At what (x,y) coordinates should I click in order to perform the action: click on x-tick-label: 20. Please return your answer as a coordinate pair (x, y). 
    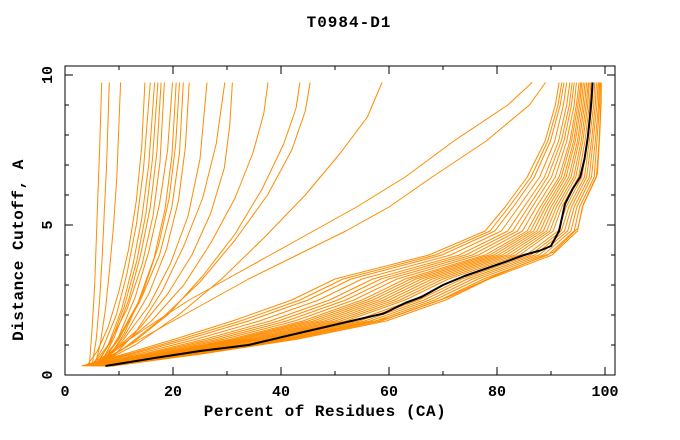
    Looking at the image, I should click on (173, 392).